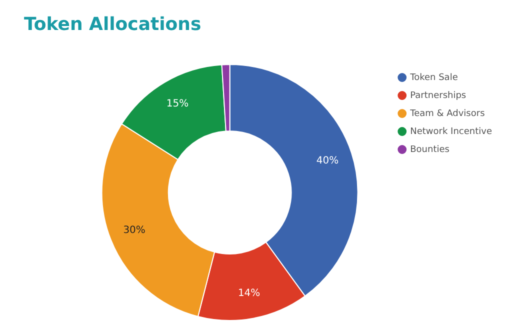 Image resolution: width=512 pixels, height=329 pixels. What do you see at coordinates (447, 113) in the screenshot?
I see `legend-label: Team & Advisors` at bounding box center [447, 113].